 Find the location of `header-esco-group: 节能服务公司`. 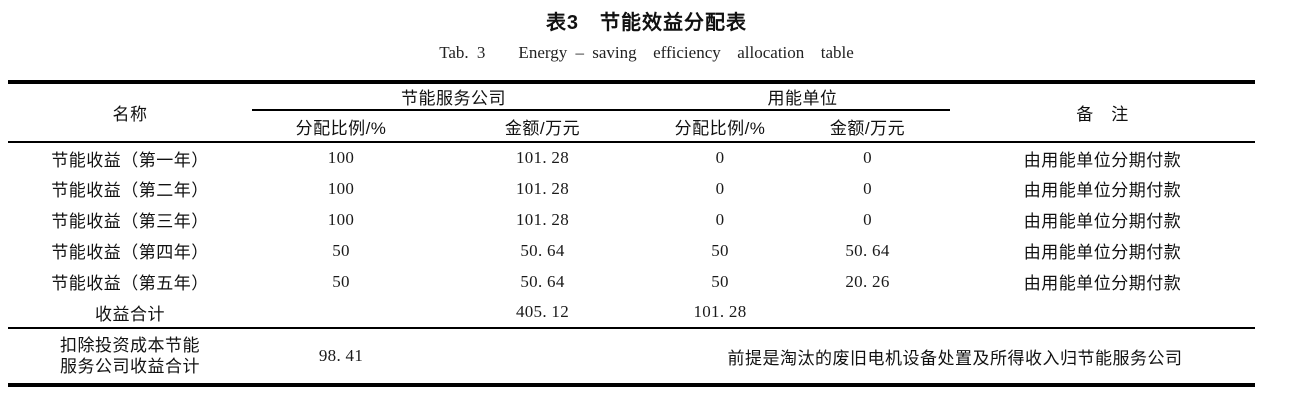

header-esco-group: 节能服务公司 is located at coordinates (453, 96).